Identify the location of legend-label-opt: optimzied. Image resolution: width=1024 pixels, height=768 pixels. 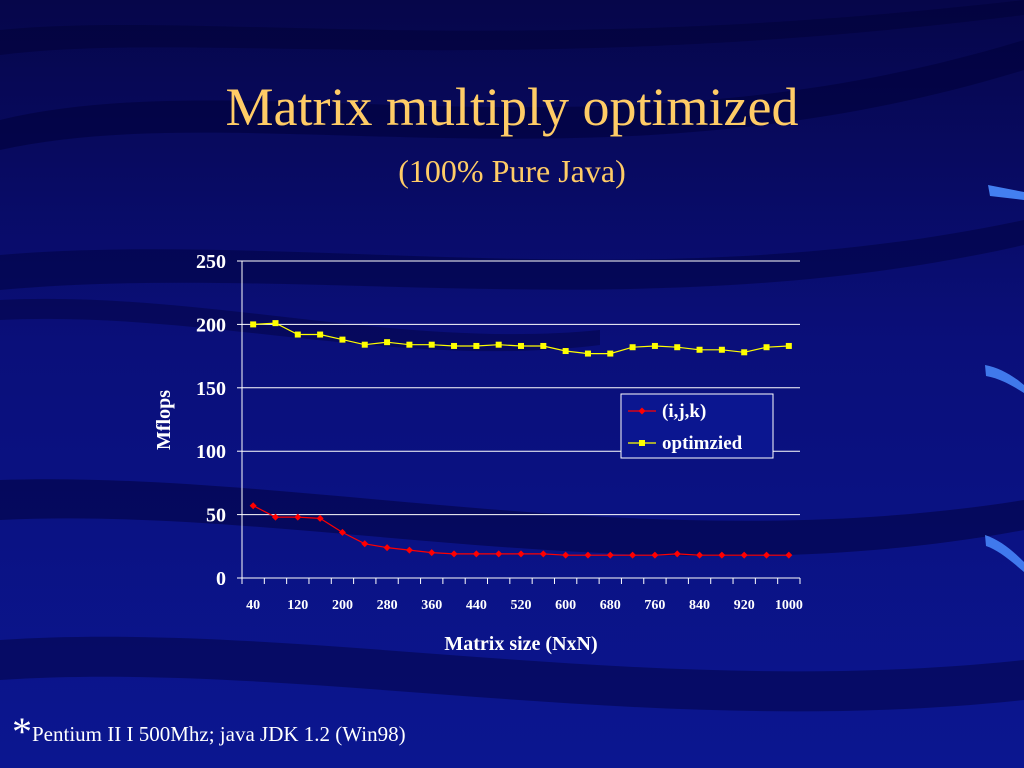
(702, 443).